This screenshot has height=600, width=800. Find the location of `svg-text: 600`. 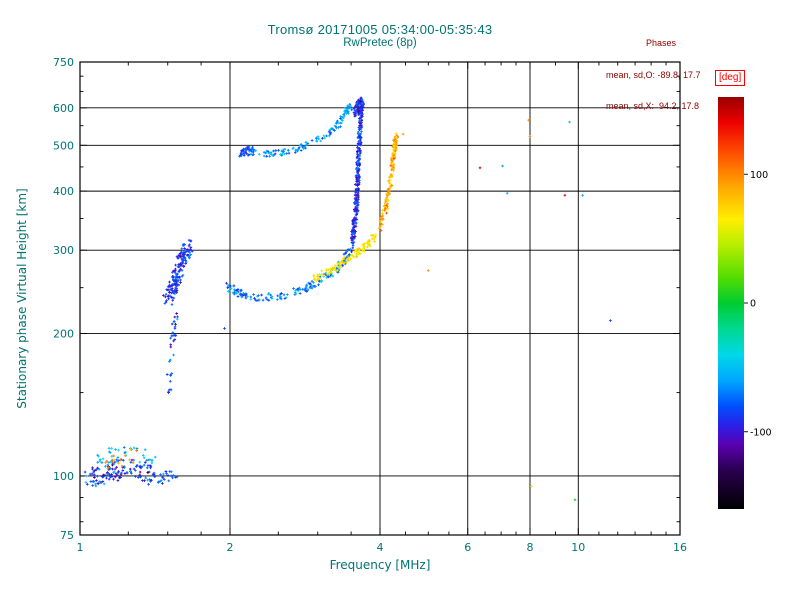

svg-text: 600 is located at coordinates (63, 108).